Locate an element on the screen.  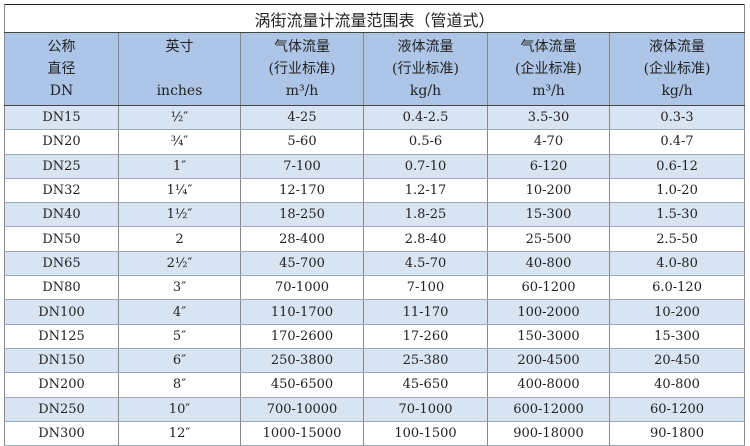
cell-liquid-industry: 70-1000 is located at coordinates (425, 409).